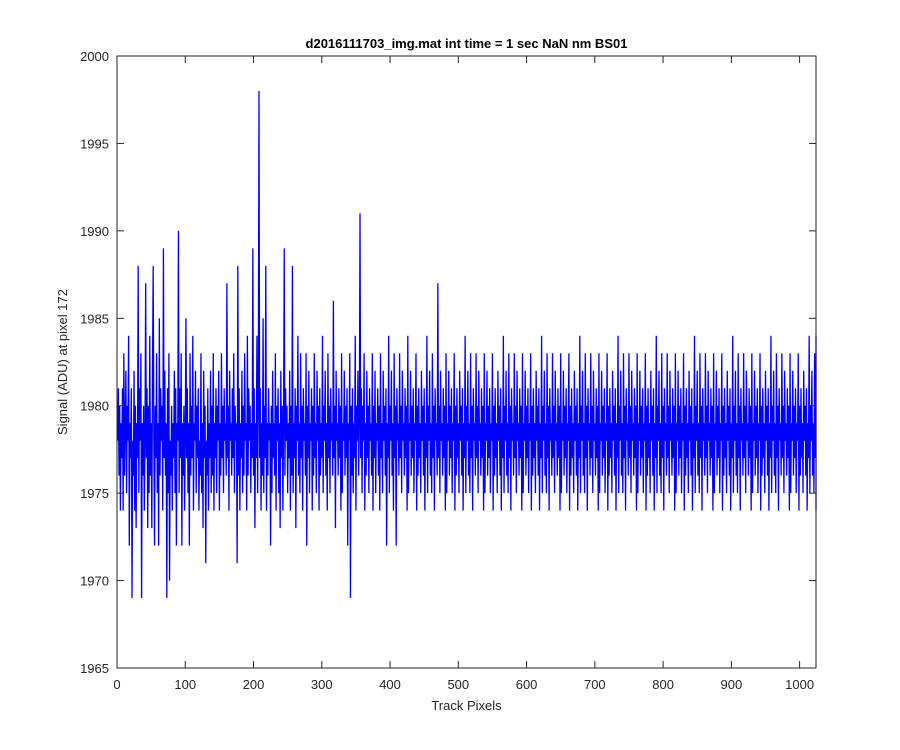 This screenshot has width=900, height=750. I want to click on y-tick-label: 1980, so click(94, 406).